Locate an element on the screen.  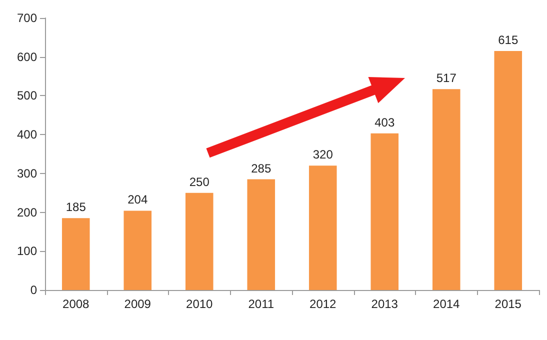
x-tick-label: 2014 is located at coordinates (446, 304).